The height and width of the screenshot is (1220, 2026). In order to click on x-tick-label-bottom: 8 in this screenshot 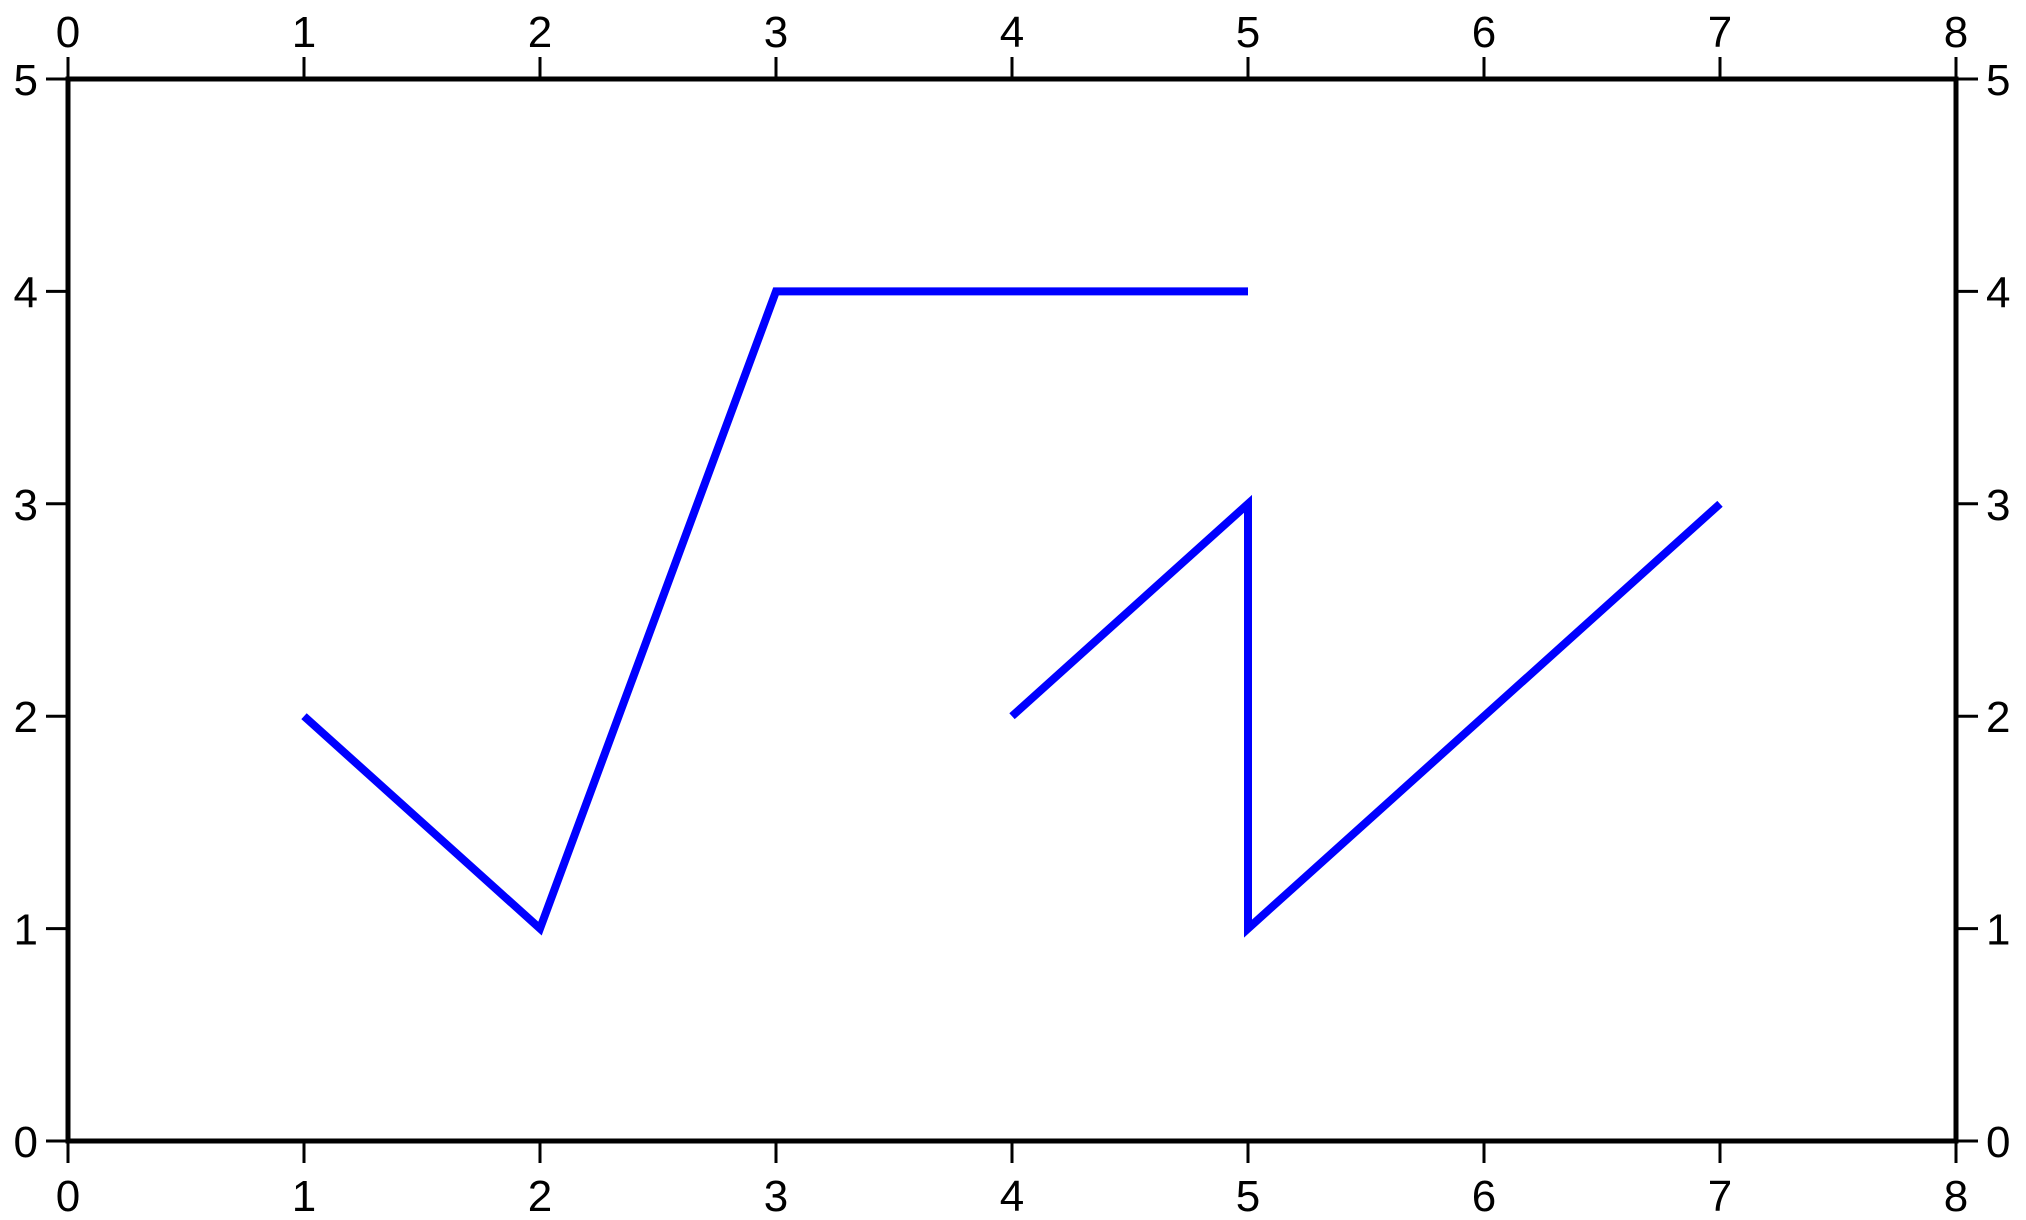, I will do `click(1956, 1196)`.